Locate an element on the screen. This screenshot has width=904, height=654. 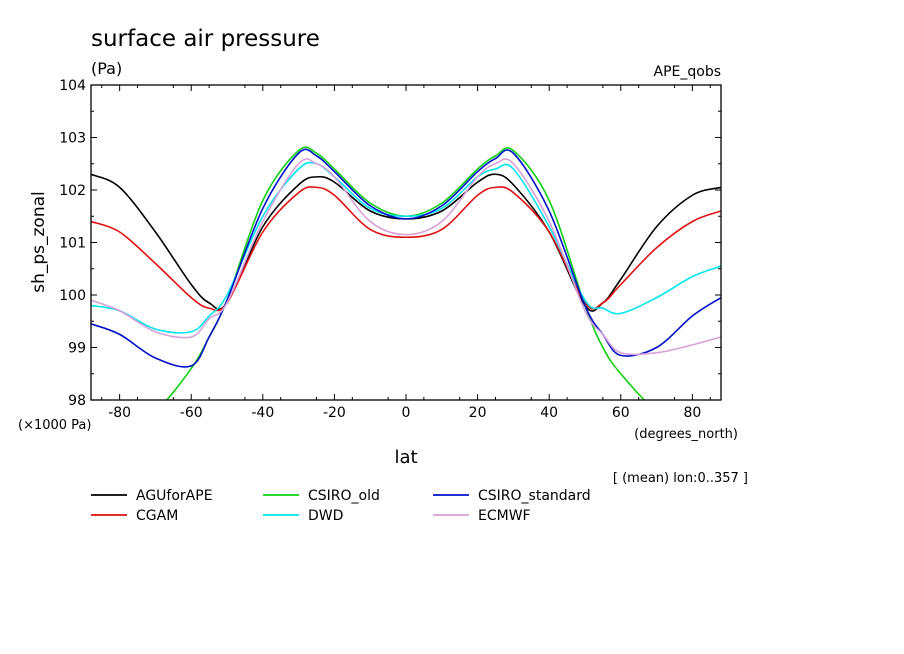
legend-label-aguforape: AGUforAPE is located at coordinates (174, 496).